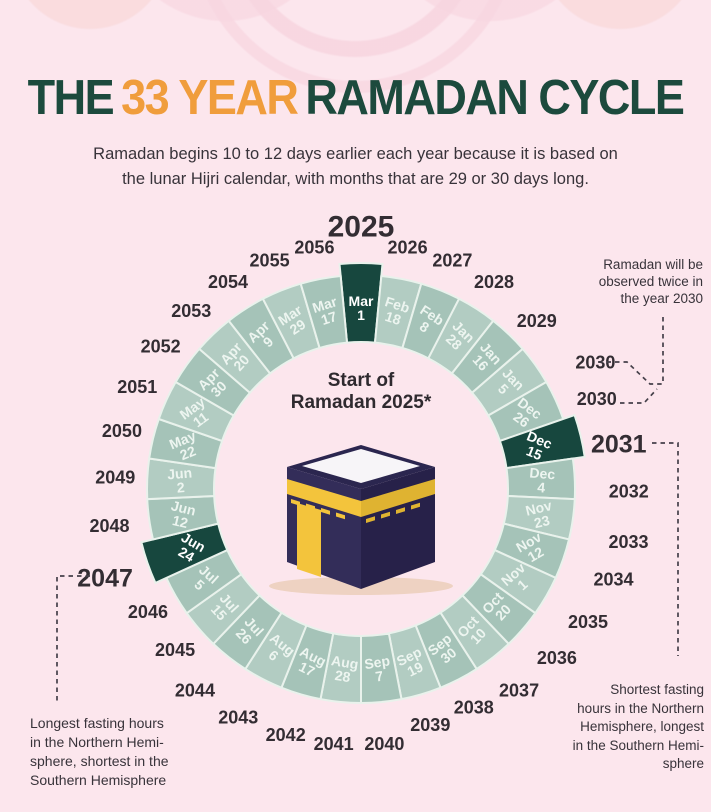  Describe the element at coordinates (361, 466) in the screenshot. I see `kaaba-top-marble` at that location.